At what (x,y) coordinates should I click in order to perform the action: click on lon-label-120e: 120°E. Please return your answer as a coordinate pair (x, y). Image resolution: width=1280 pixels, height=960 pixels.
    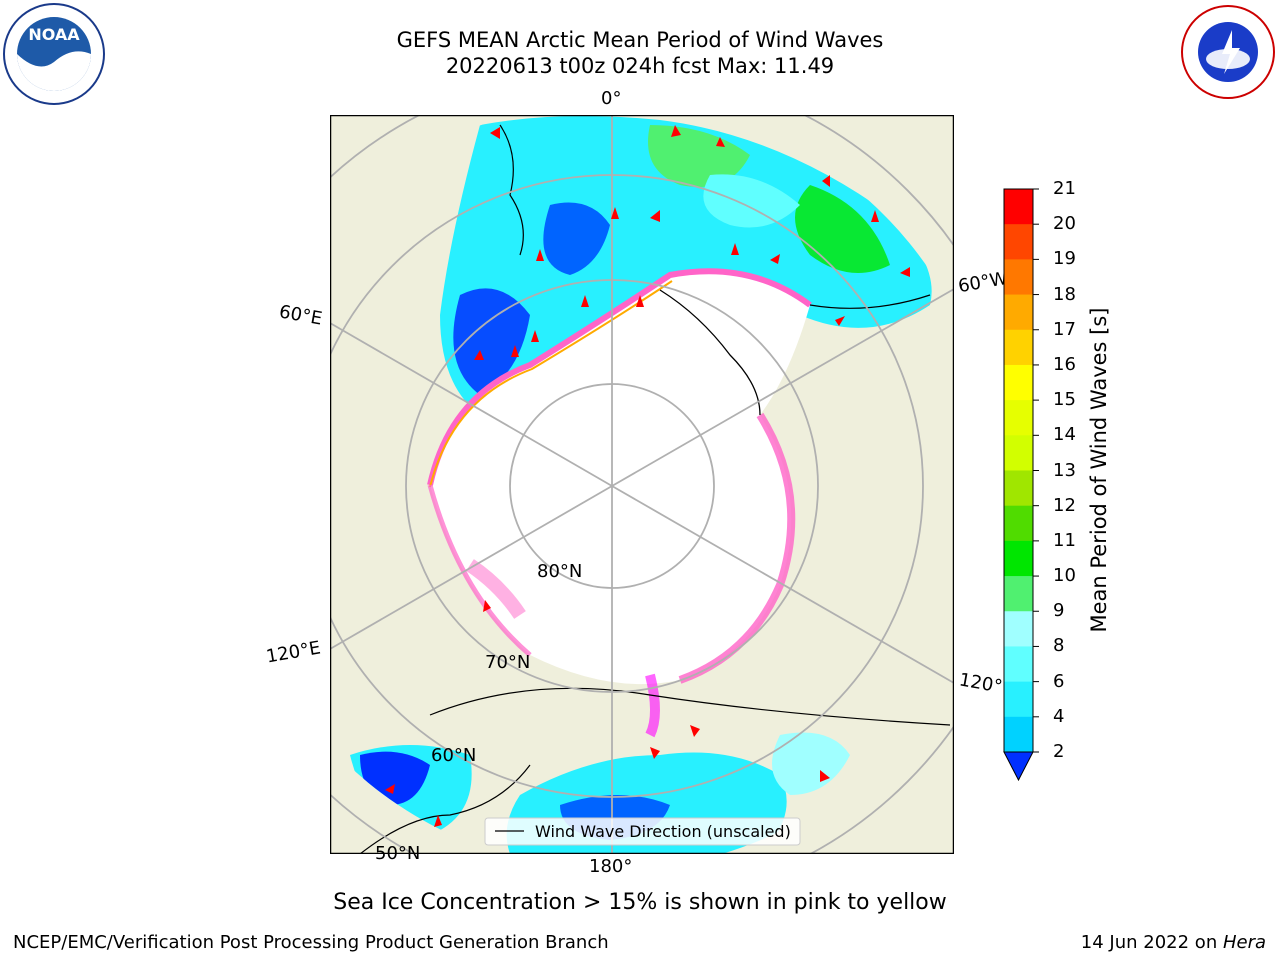
    Looking at the image, I should click on (293, 652).